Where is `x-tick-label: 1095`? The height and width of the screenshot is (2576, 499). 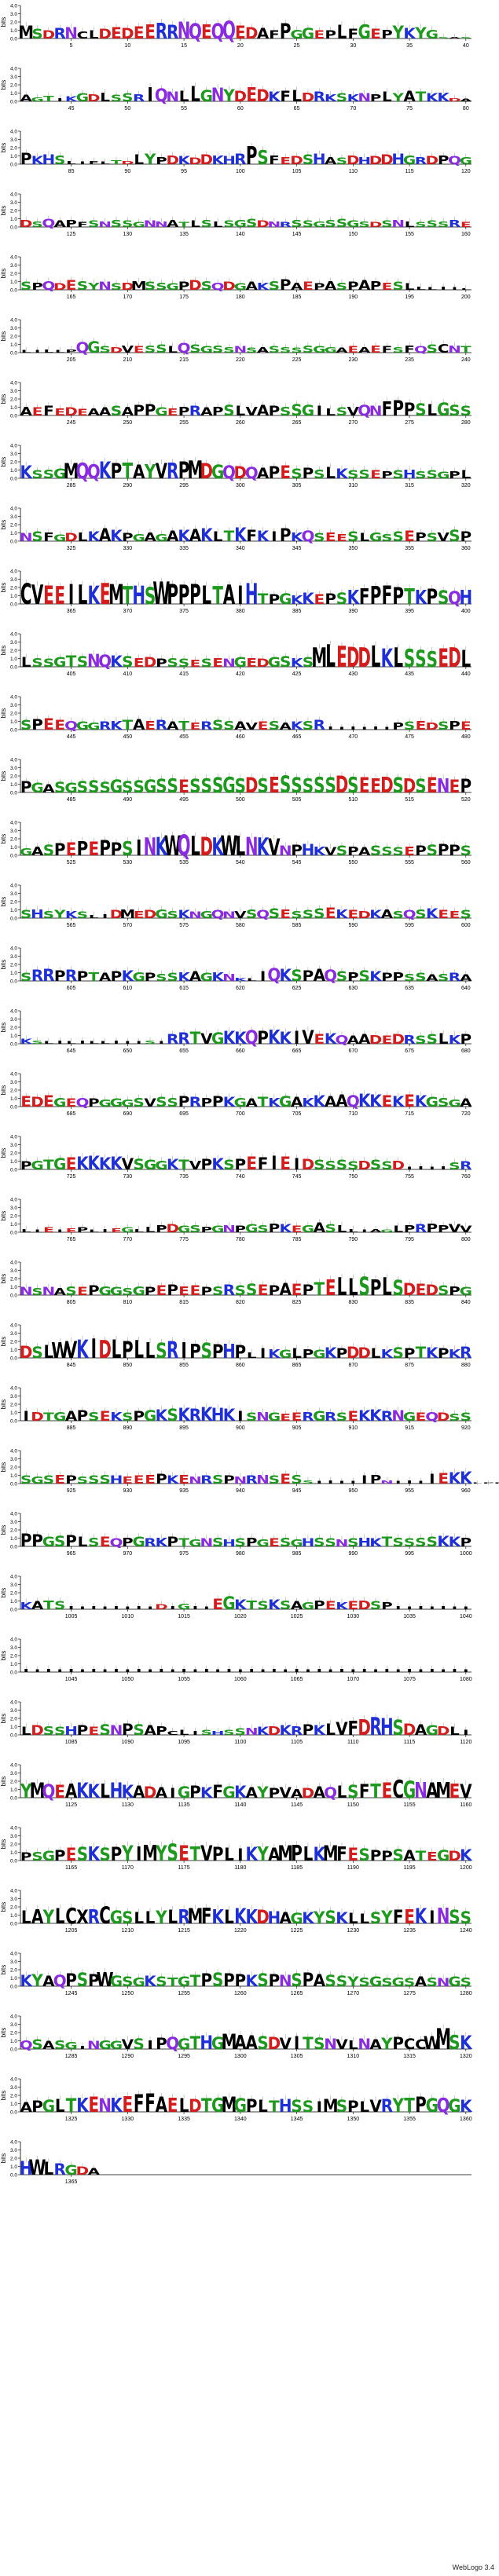
x-tick-label: 1095 is located at coordinates (184, 1742).